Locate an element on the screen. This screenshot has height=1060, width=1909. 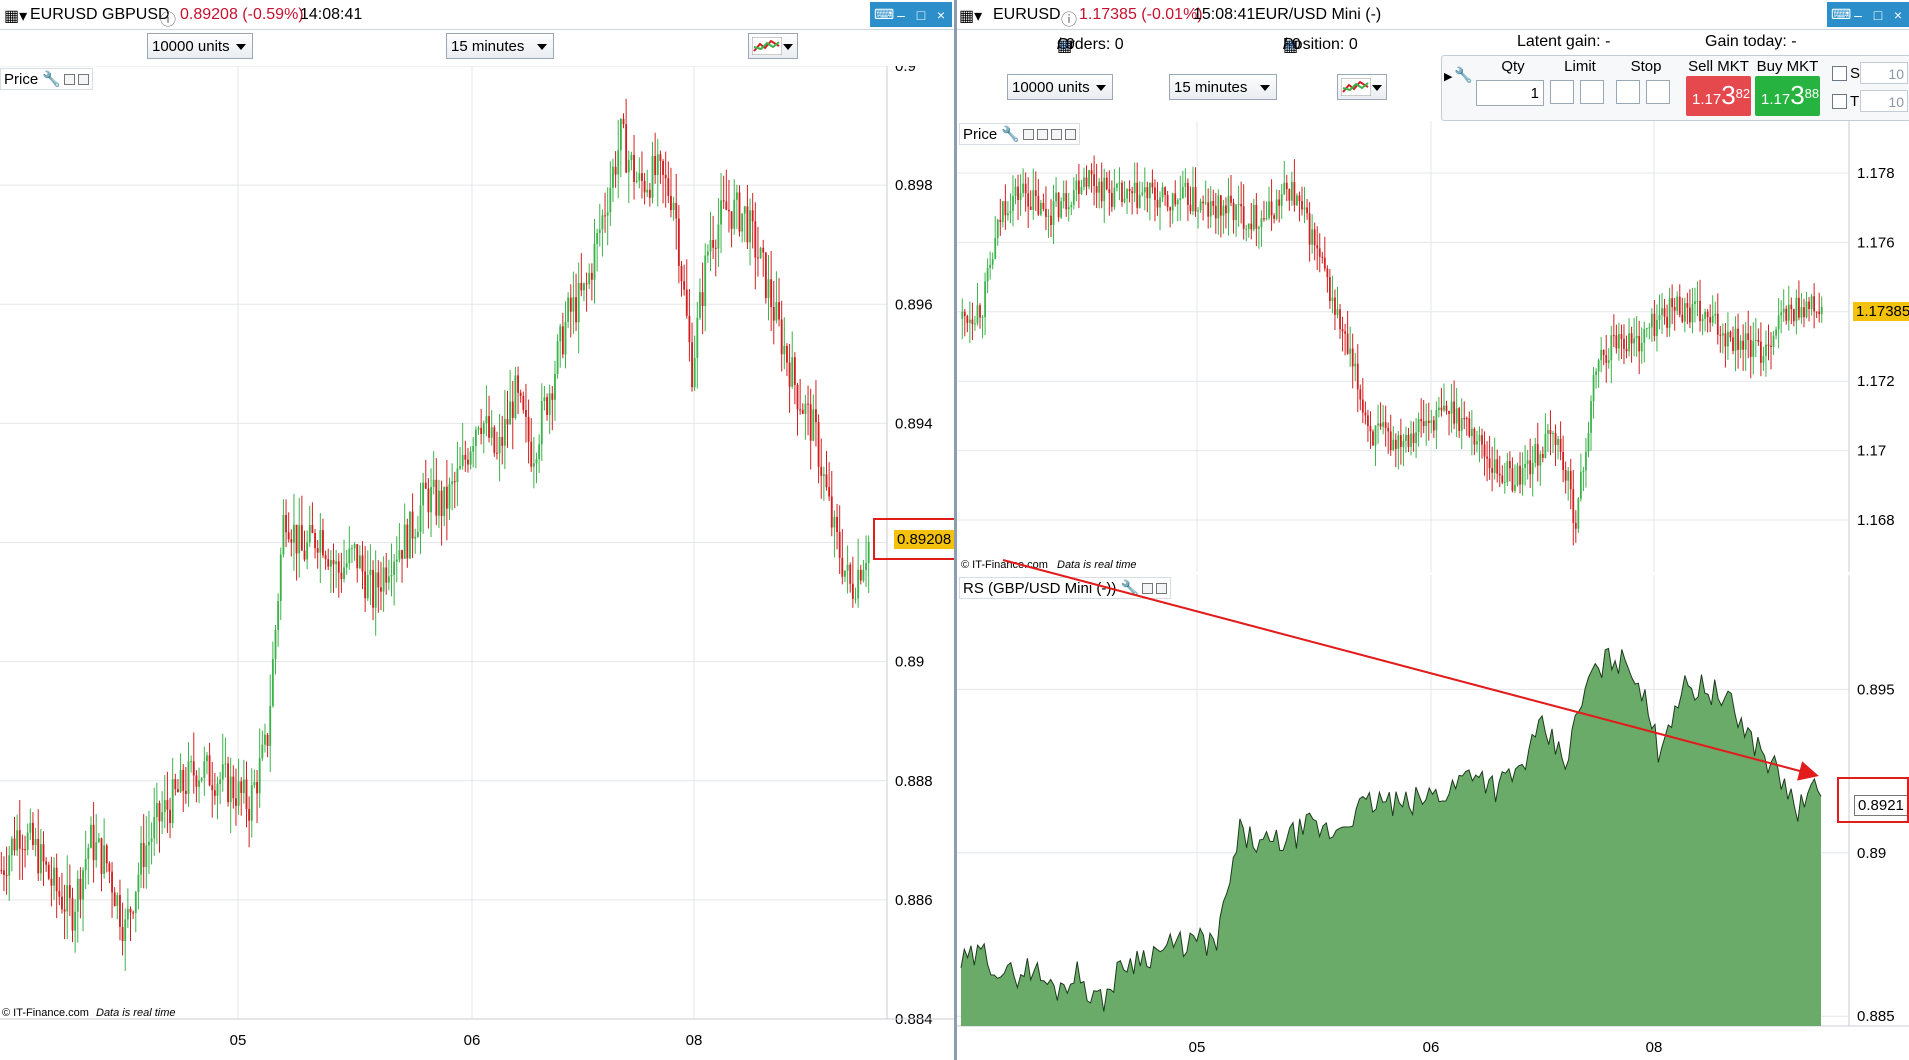
left-symbol: EURUSD GBPUSD is located at coordinates (100, 14).